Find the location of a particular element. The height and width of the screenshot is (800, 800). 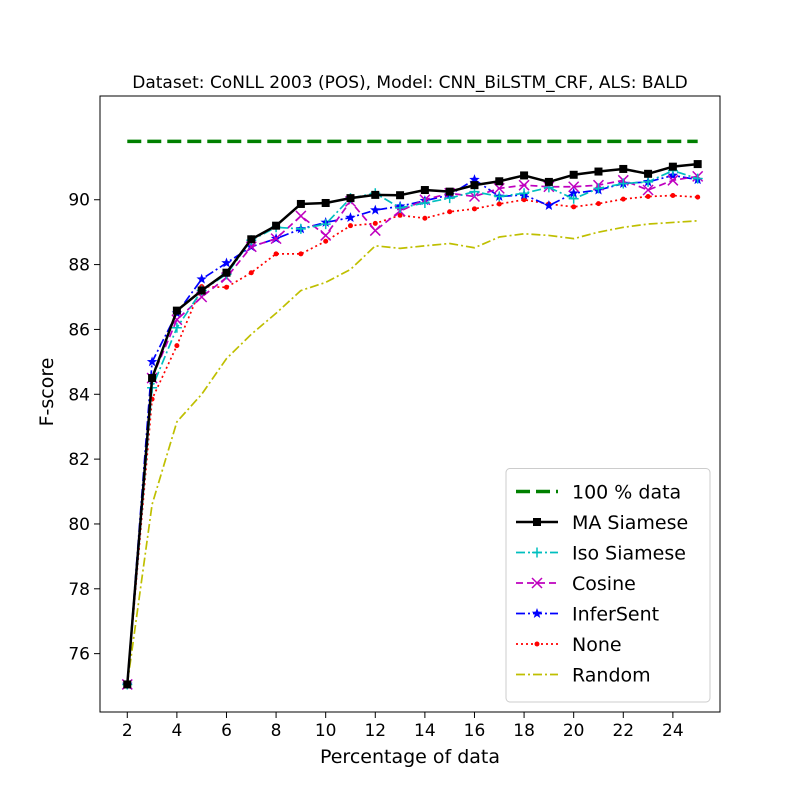

x-tick-label: 20 is located at coordinates (574, 731).